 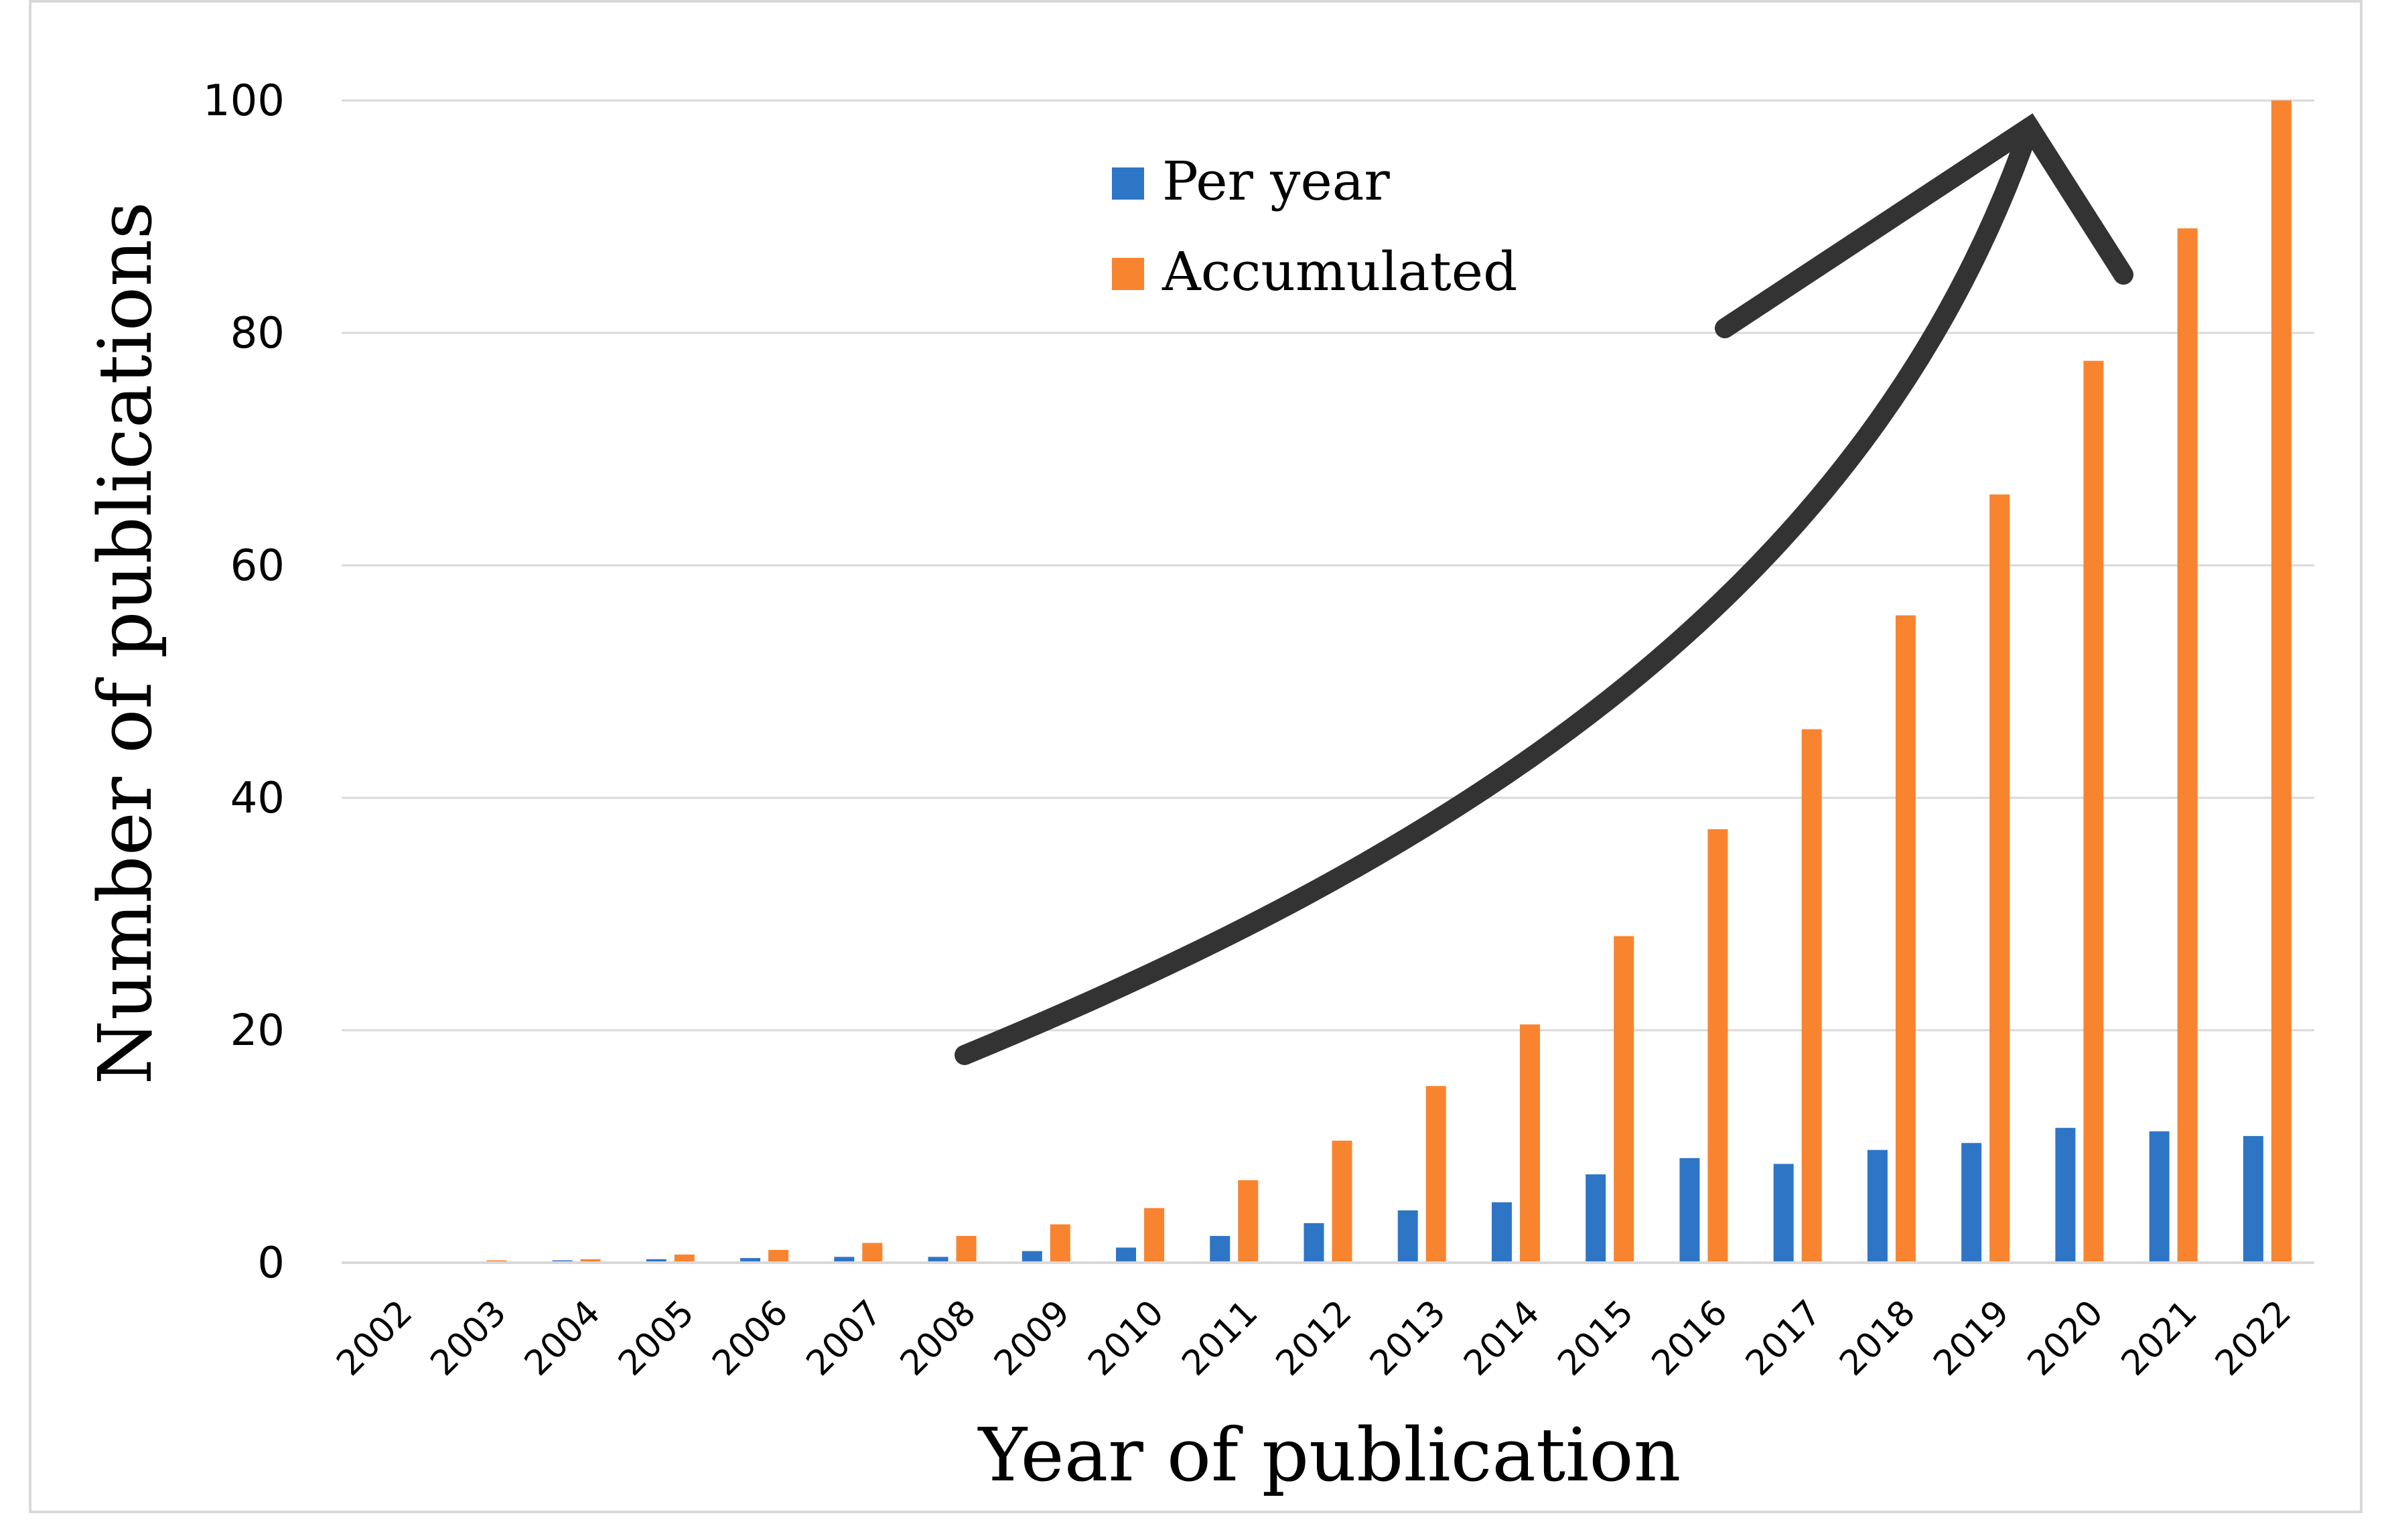 What do you see at coordinates (1690, 1211) in the screenshot?
I see `bar-per-year-2016` at bounding box center [1690, 1211].